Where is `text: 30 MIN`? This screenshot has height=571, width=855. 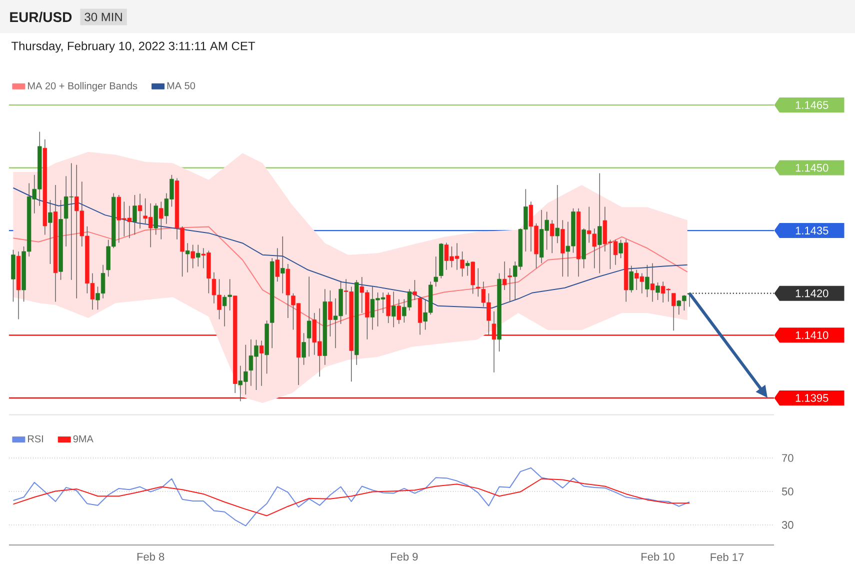 text: 30 MIN is located at coordinates (103, 17).